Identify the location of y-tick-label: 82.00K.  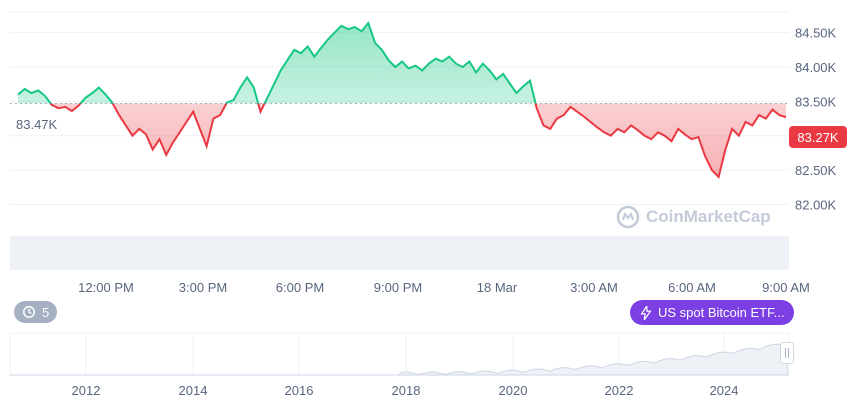
(816, 205).